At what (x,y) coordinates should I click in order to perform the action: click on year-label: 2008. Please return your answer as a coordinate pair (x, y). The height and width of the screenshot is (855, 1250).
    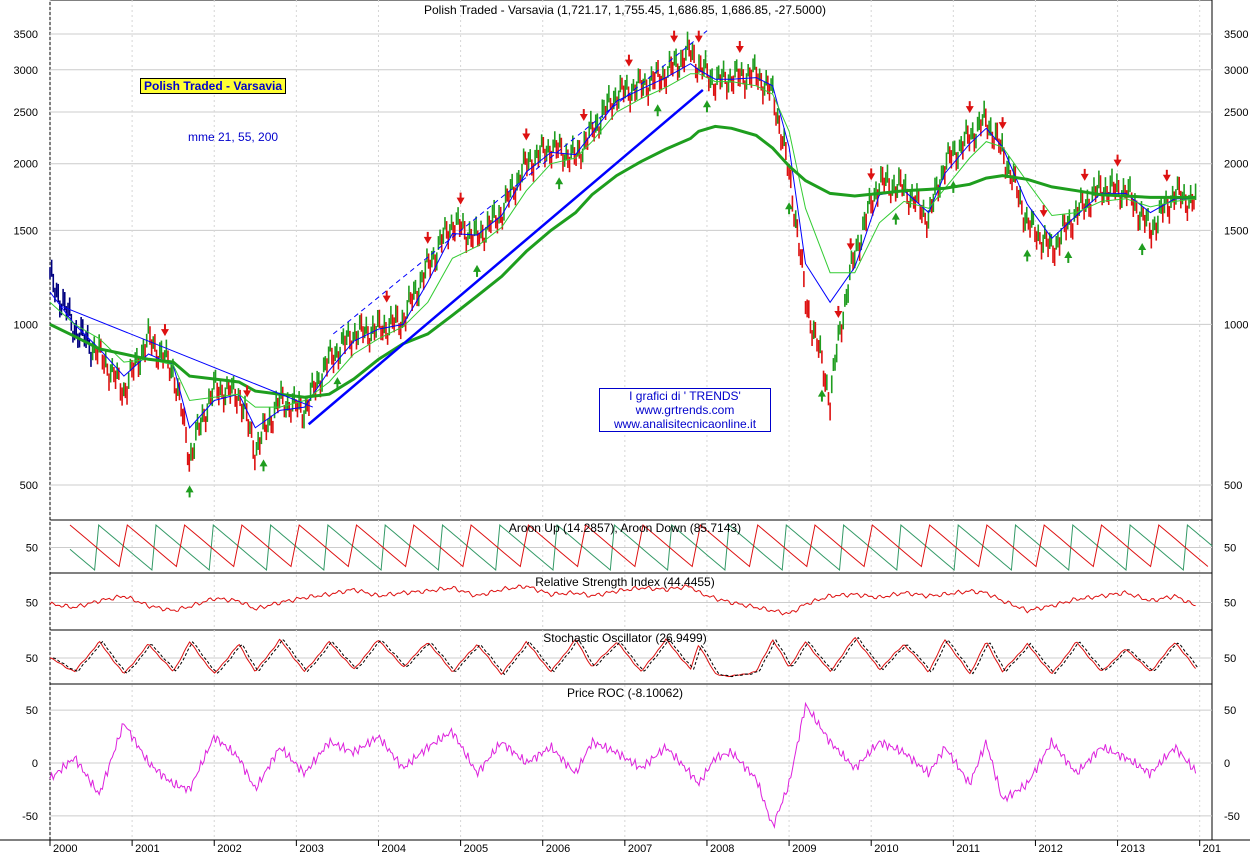
    Looking at the image, I should click on (722, 849).